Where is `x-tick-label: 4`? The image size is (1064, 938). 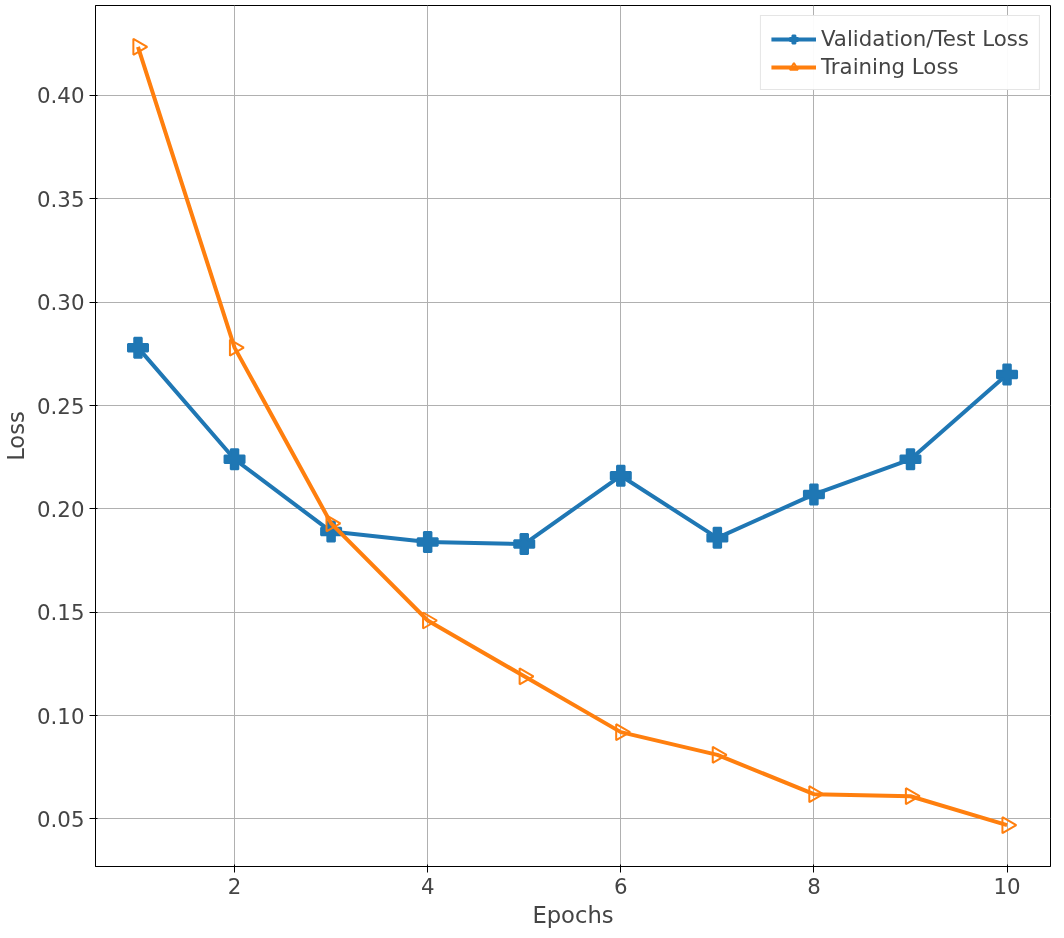
x-tick-label: 4 is located at coordinates (427, 886).